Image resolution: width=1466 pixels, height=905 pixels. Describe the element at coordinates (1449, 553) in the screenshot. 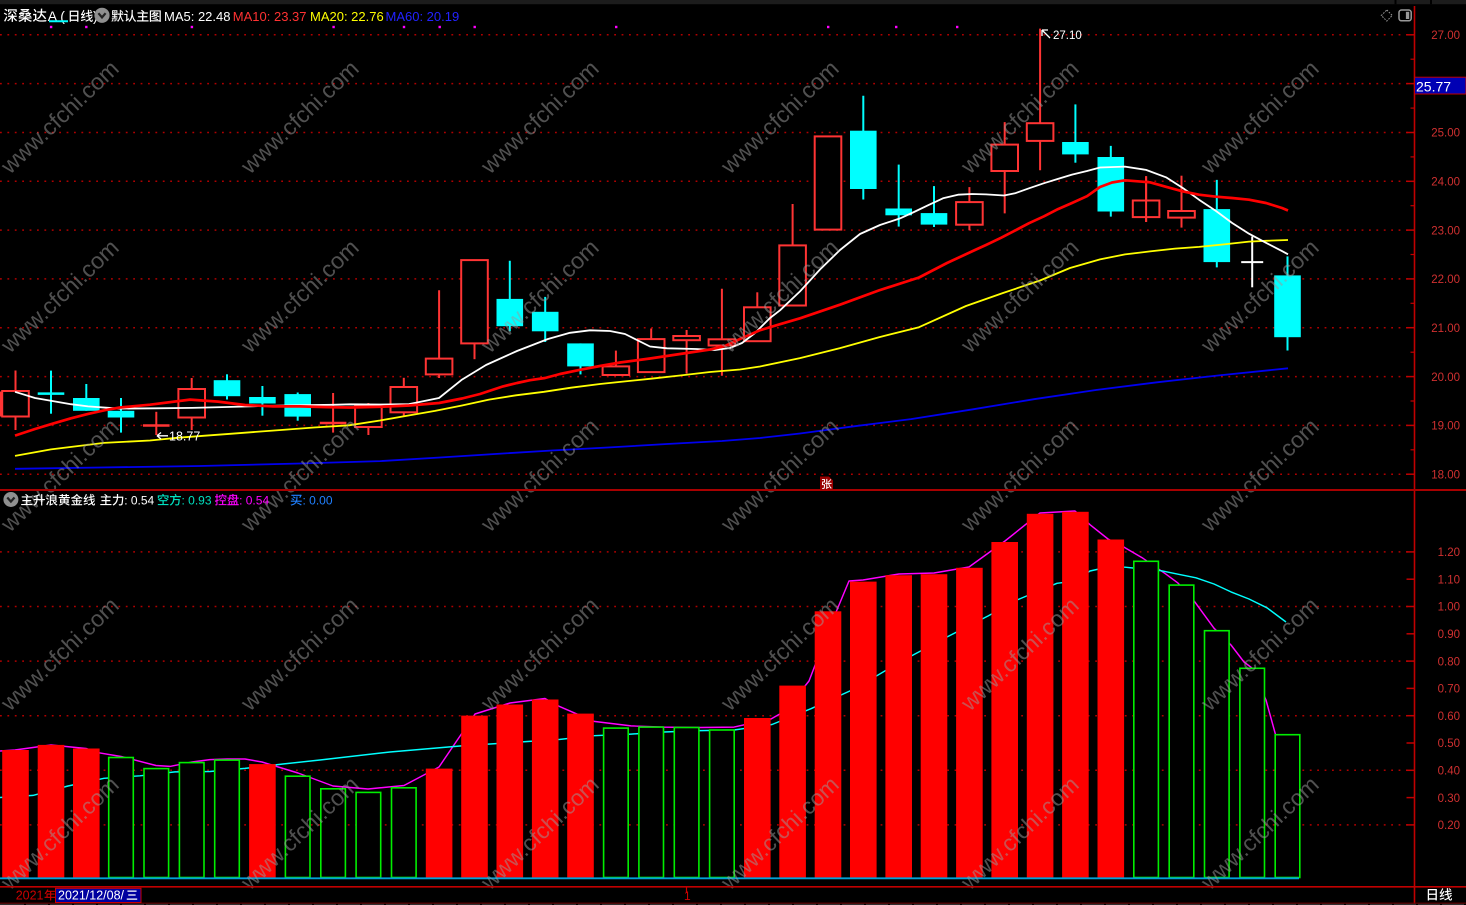

I see `svg-text: 1.20` at that location.